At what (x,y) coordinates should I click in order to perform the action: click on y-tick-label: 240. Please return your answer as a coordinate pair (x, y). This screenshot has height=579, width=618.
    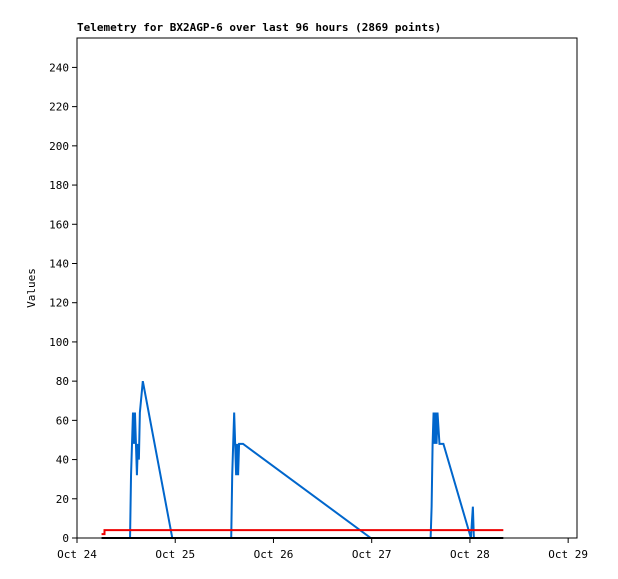
    Looking at the image, I should click on (59, 67).